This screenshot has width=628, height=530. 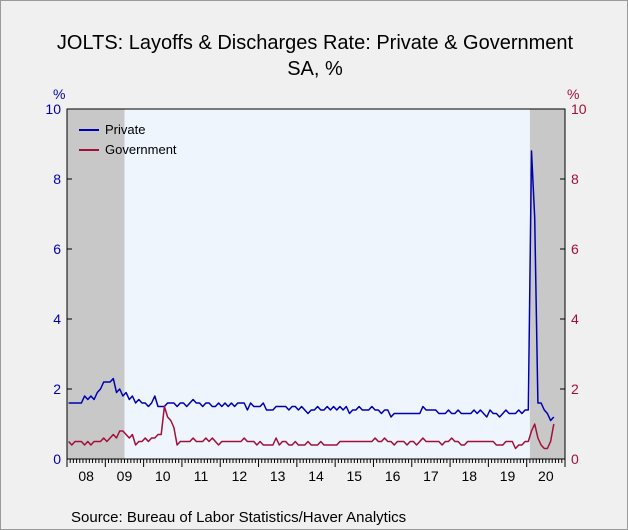 I want to click on x-tick-label-08: 08, so click(x=86, y=476).